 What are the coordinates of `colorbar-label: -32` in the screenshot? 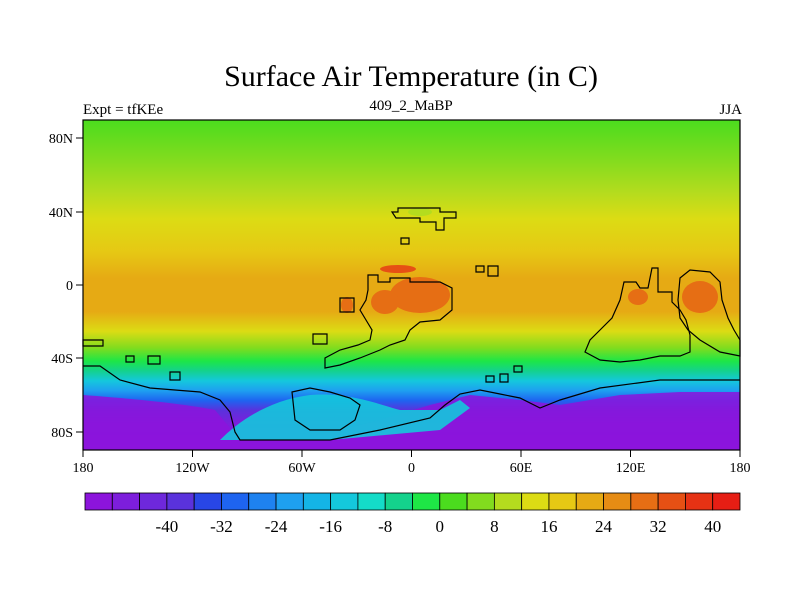 It's located at (221, 526).